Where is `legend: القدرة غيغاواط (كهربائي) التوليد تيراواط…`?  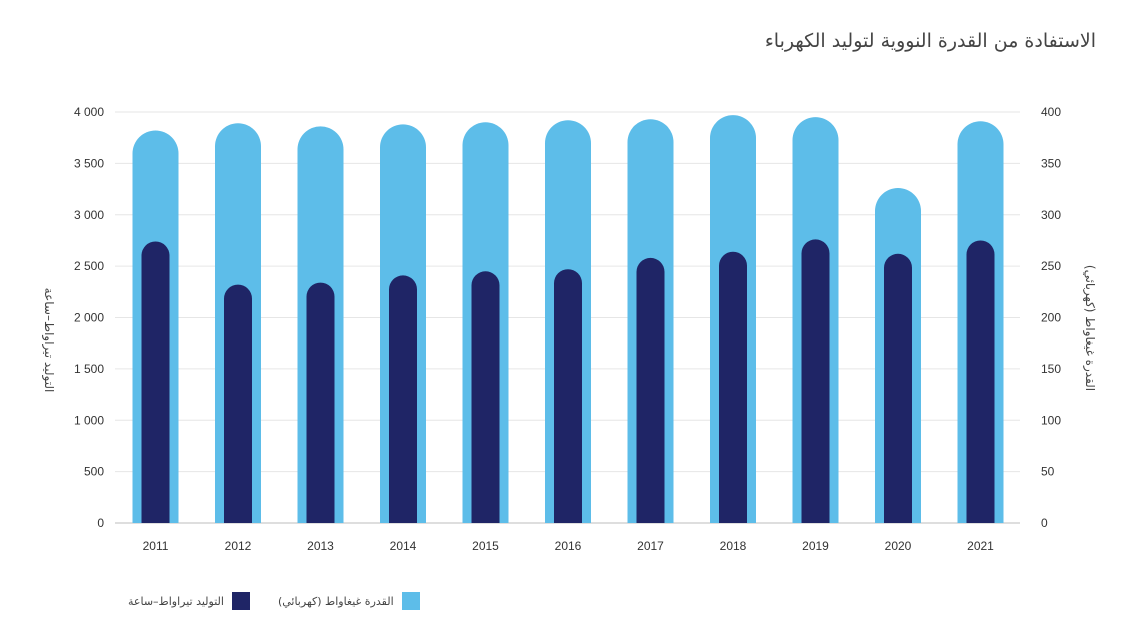
legend: القدرة غيغاواط (كهربائي) التوليد تيراواط… is located at coordinates (260, 601).